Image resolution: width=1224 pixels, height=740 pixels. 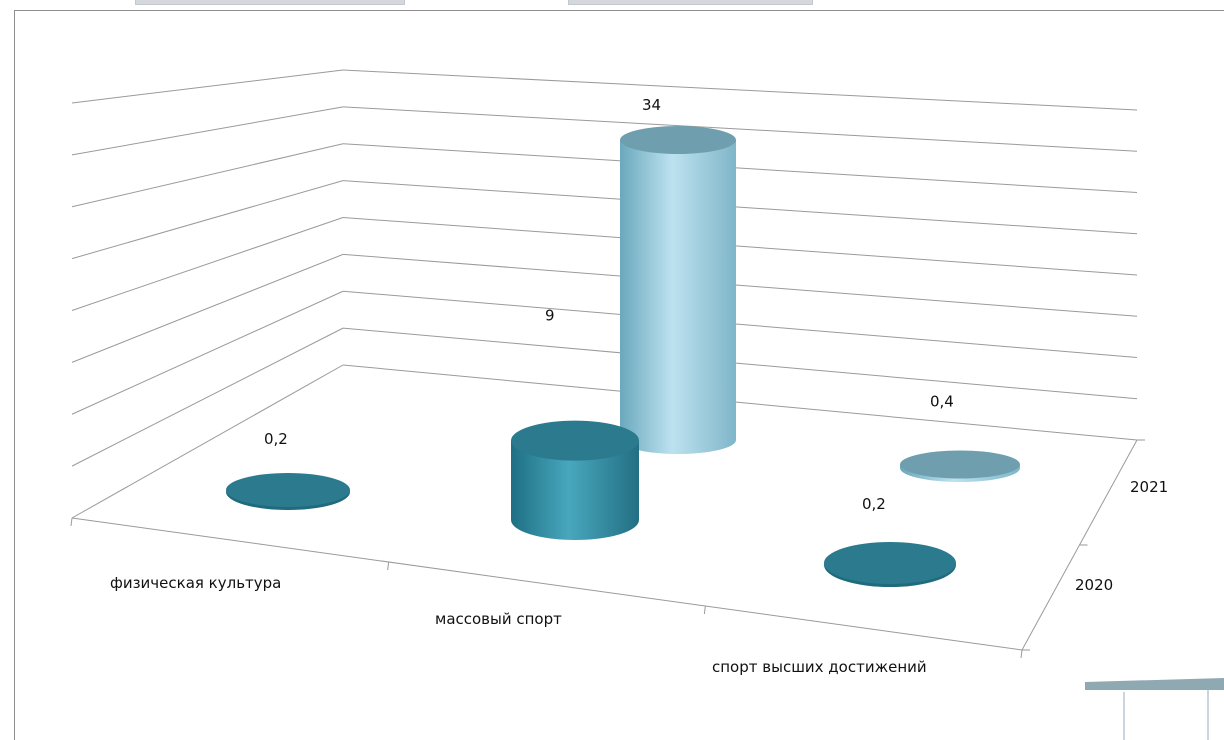 I want to click on bar-2021-1-body, so click(x=678, y=297).